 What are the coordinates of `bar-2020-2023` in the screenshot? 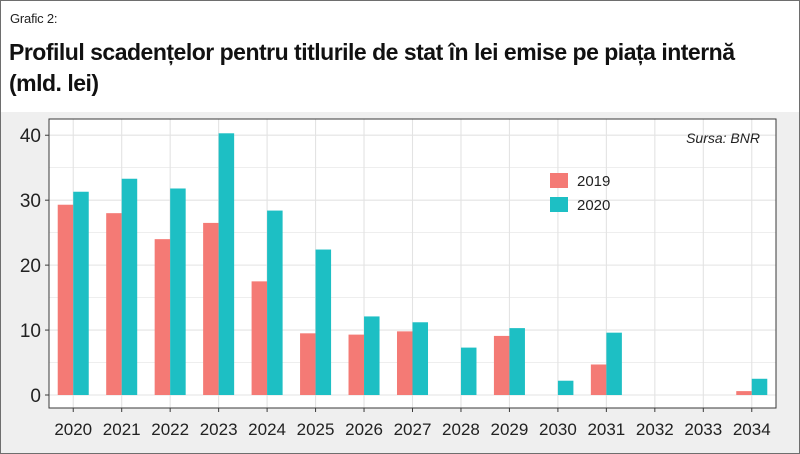 It's located at (226, 264).